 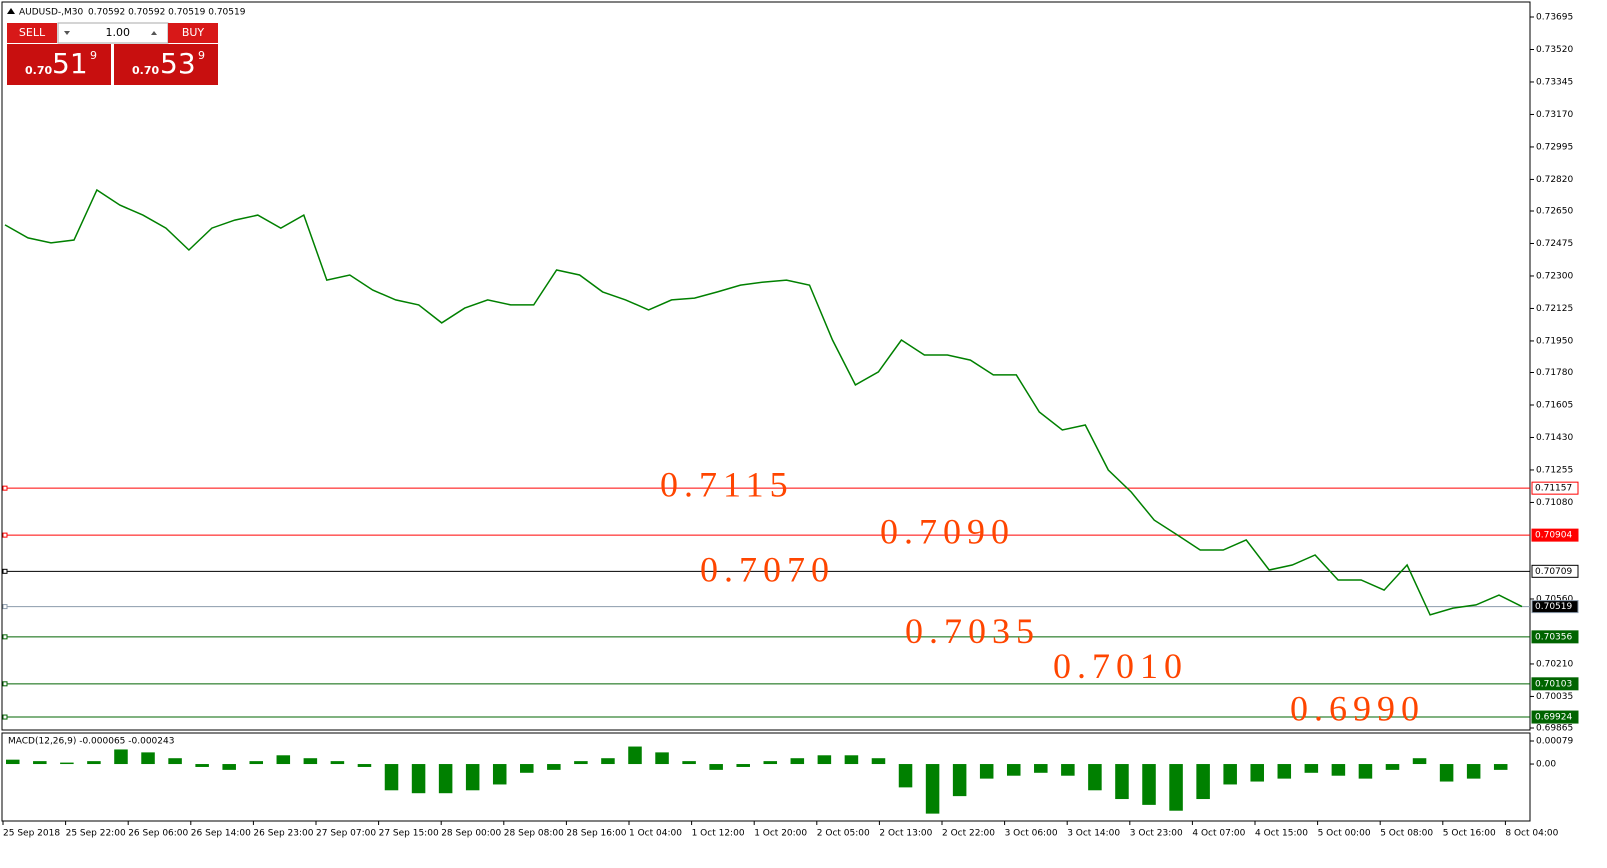 I want to click on y-tick-label: 0.71780, so click(x=1554, y=373).